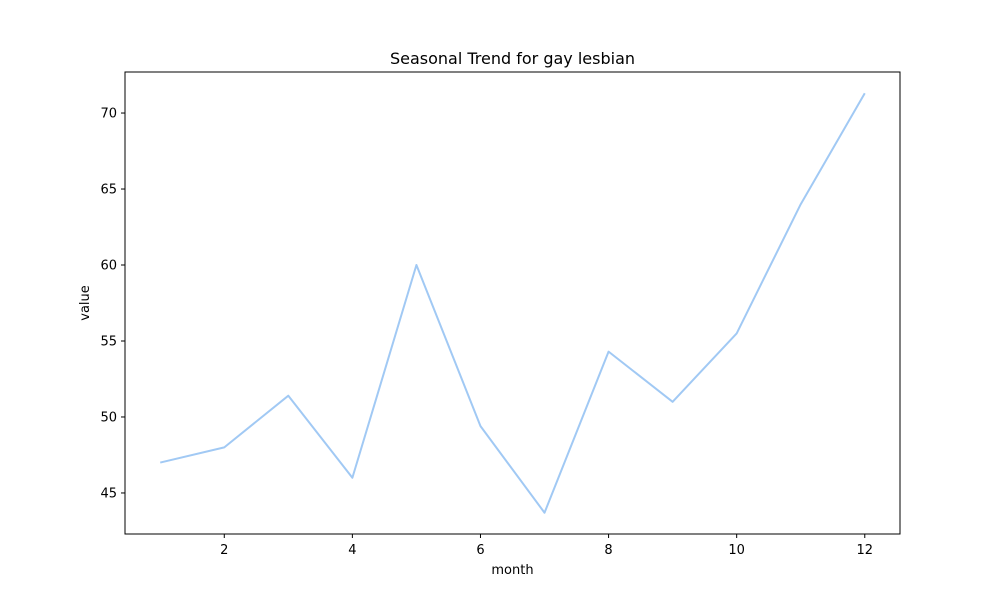  I want to click on x-tick-label: 2, so click(224, 550).